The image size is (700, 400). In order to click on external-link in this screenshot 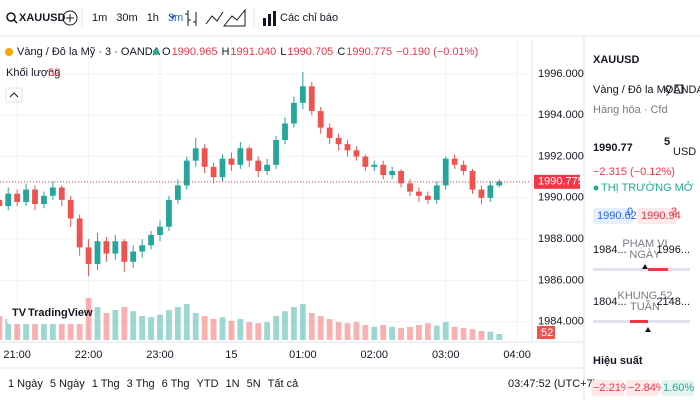, I will do `click(679, 89)`.